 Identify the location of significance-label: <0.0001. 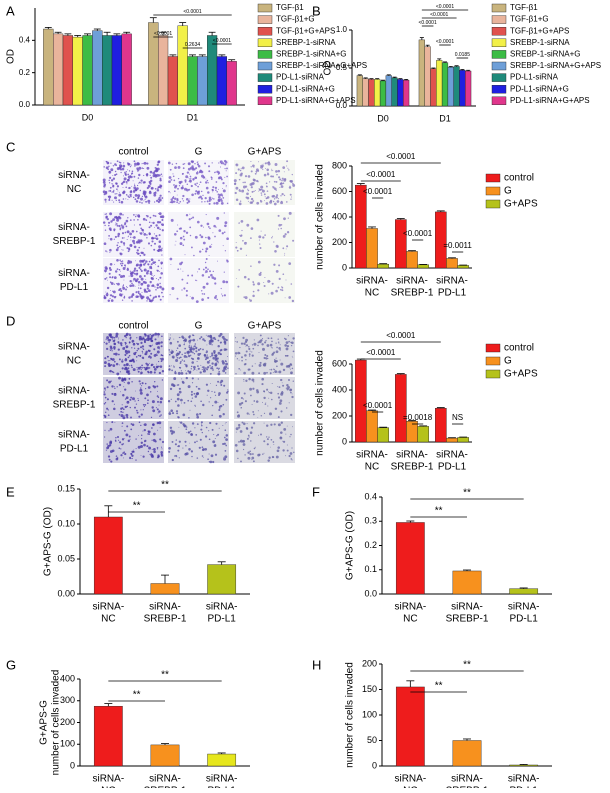
(401, 335).